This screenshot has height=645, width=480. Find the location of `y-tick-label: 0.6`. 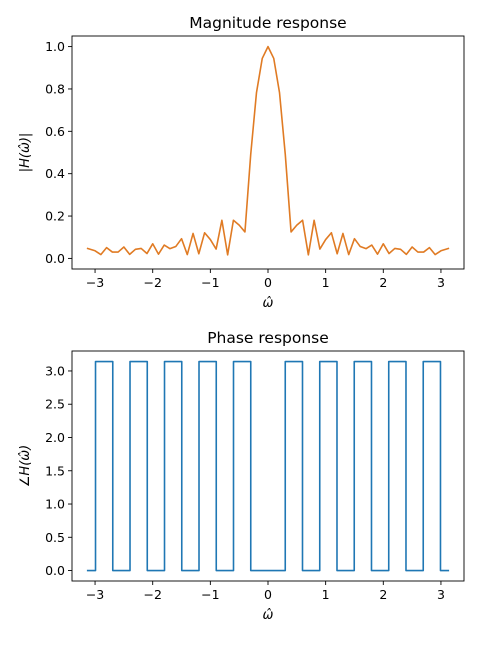

y-tick-label: 0.6 is located at coordinates (55, 131).